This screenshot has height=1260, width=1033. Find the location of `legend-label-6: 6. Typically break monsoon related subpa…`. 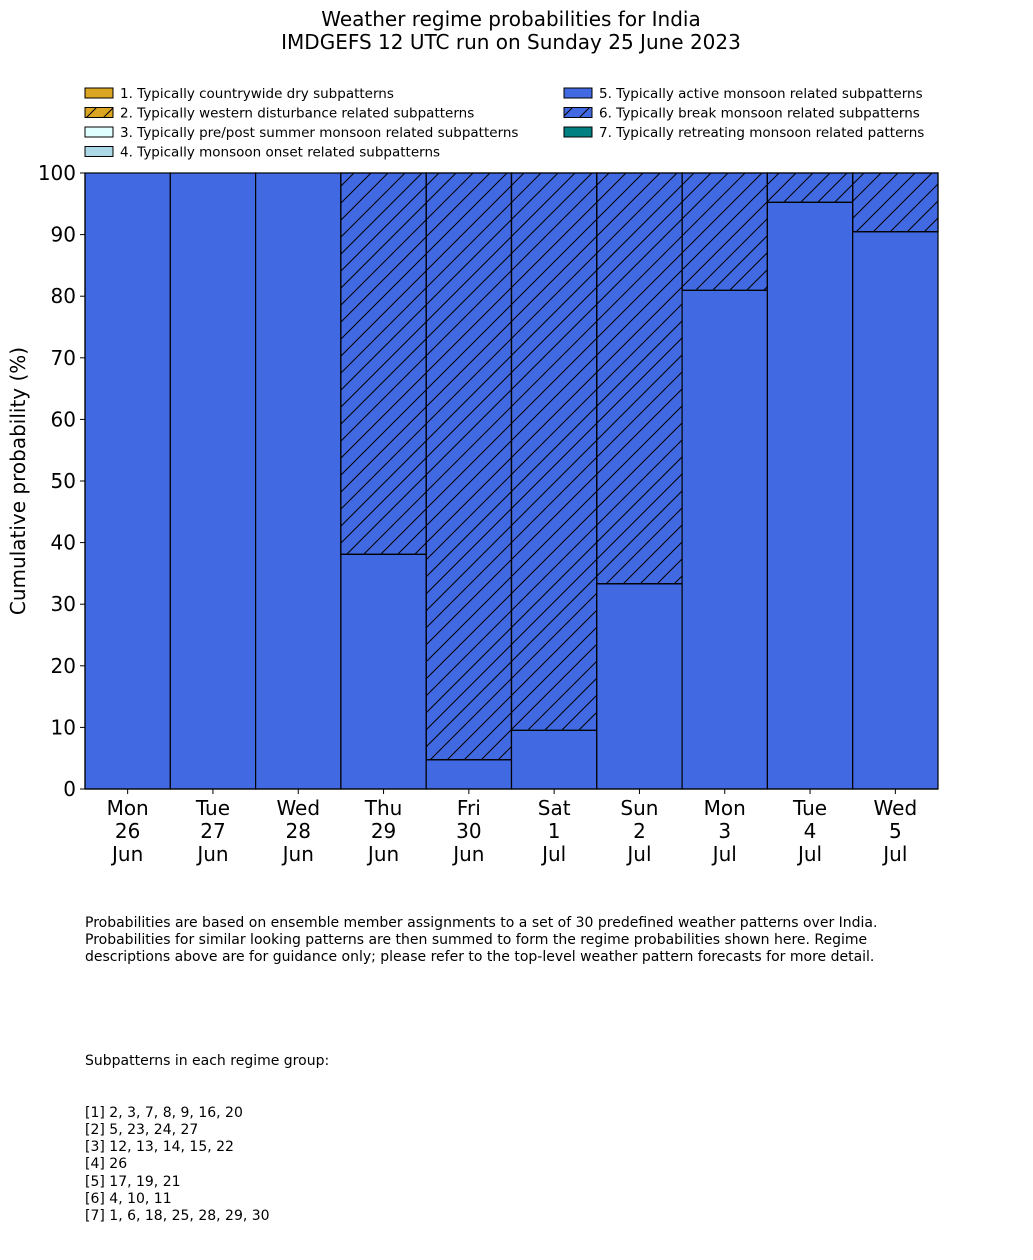

legend-label-6: 6. Typically break monsoon related subpa… is located at coordinates (759, 114).